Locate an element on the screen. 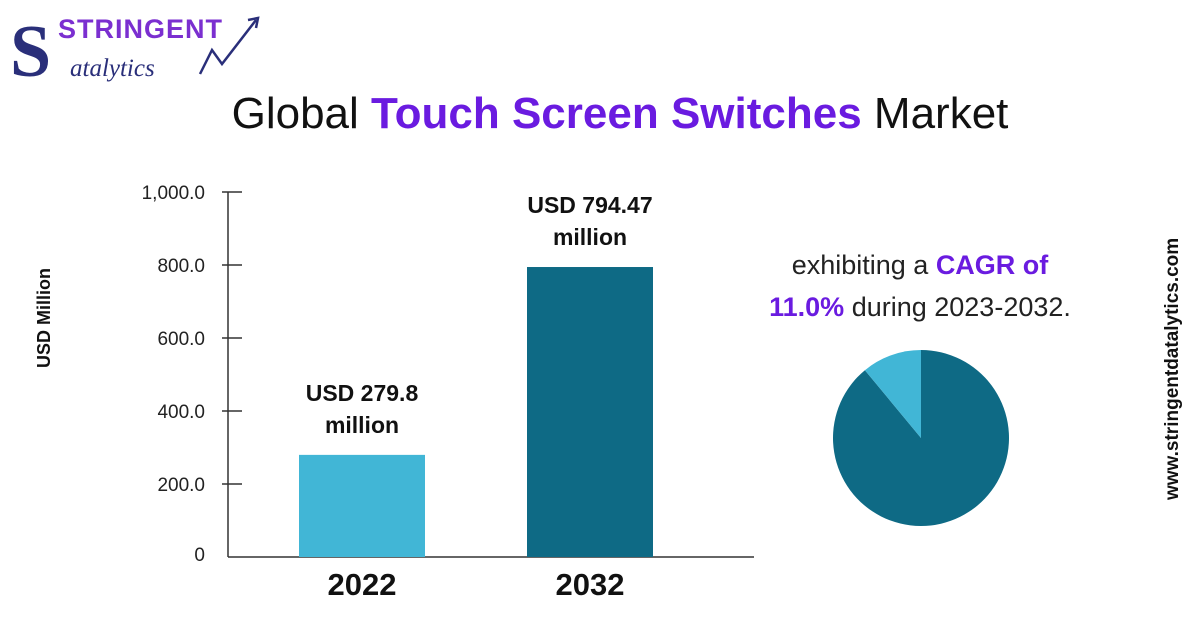  trend-arrow-icon is located at coordinates (227, 47).